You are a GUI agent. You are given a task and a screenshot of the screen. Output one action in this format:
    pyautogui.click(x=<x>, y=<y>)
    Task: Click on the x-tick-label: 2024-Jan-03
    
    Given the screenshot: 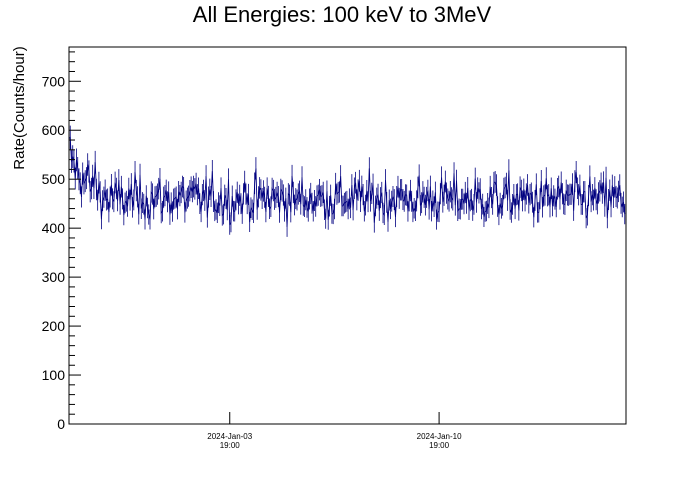 What is the action you would take?
    pyautogui.click(x=229, y=436)
    